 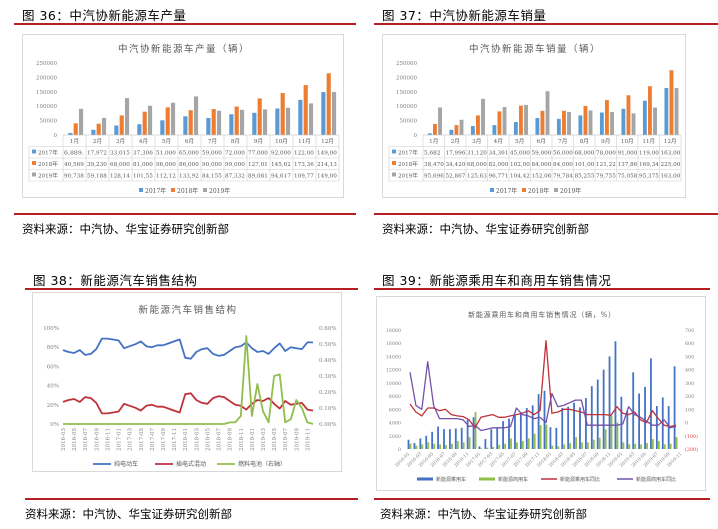 What do you see at coordinates (304, 141) in the screenshot?
I see `category-label: 11月` at bounding box center [304, 141].